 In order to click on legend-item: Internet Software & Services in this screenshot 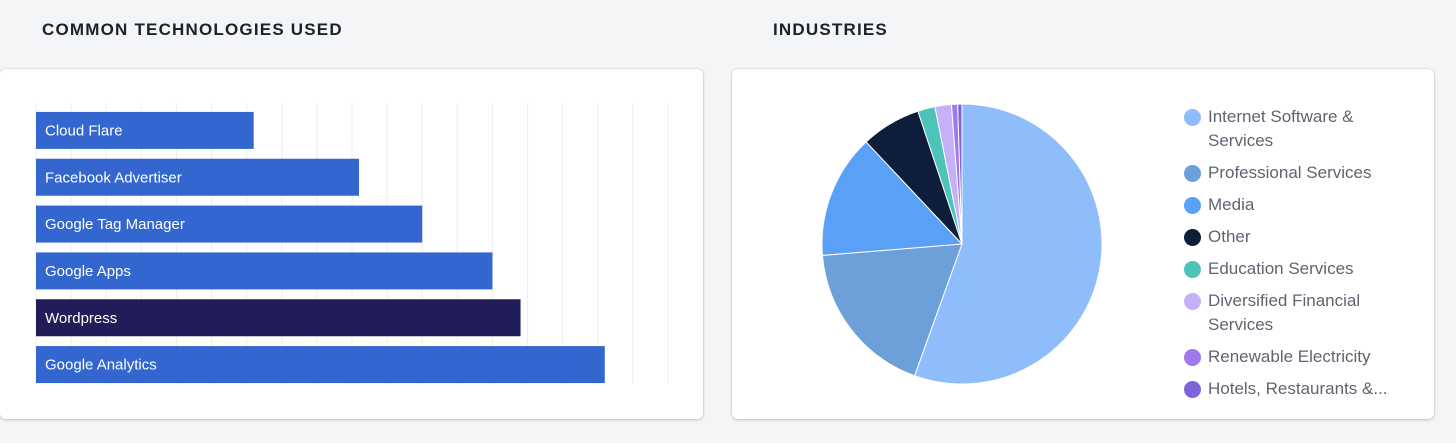, I will do `click(1302, 129)`.